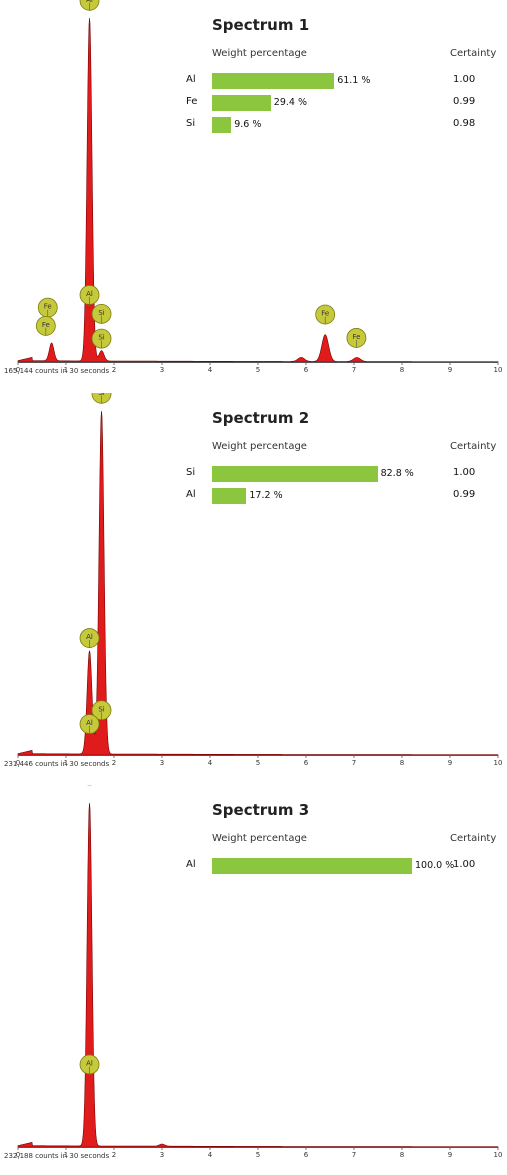 This screenshot has width=507, height=1175. I want to click on counts-label: 165,144 counts in 30 seconds, so click(57, 371).